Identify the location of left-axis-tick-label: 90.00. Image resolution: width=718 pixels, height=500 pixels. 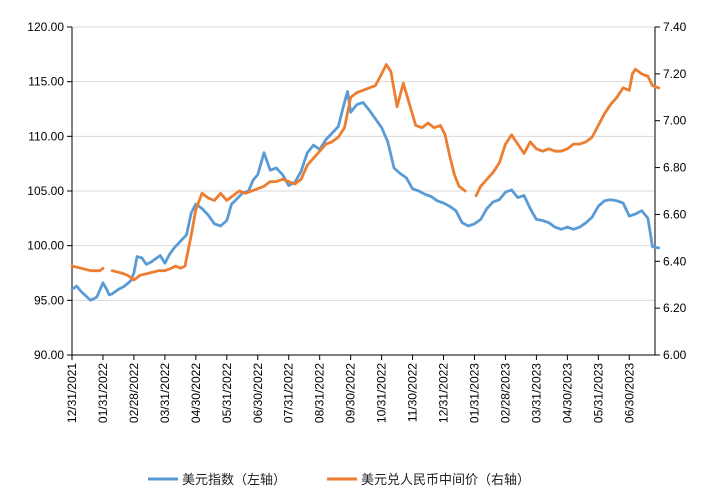
(49, 355).